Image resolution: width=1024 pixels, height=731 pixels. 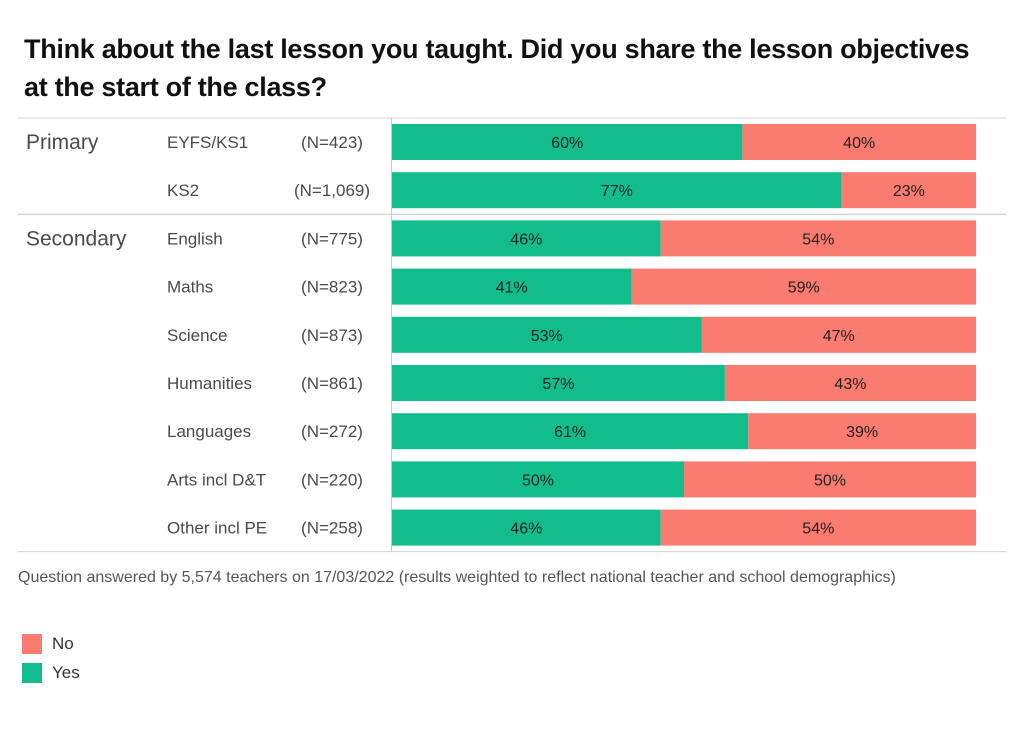 I want to click on data-label-no: 50%, so click(x=830, y=480).